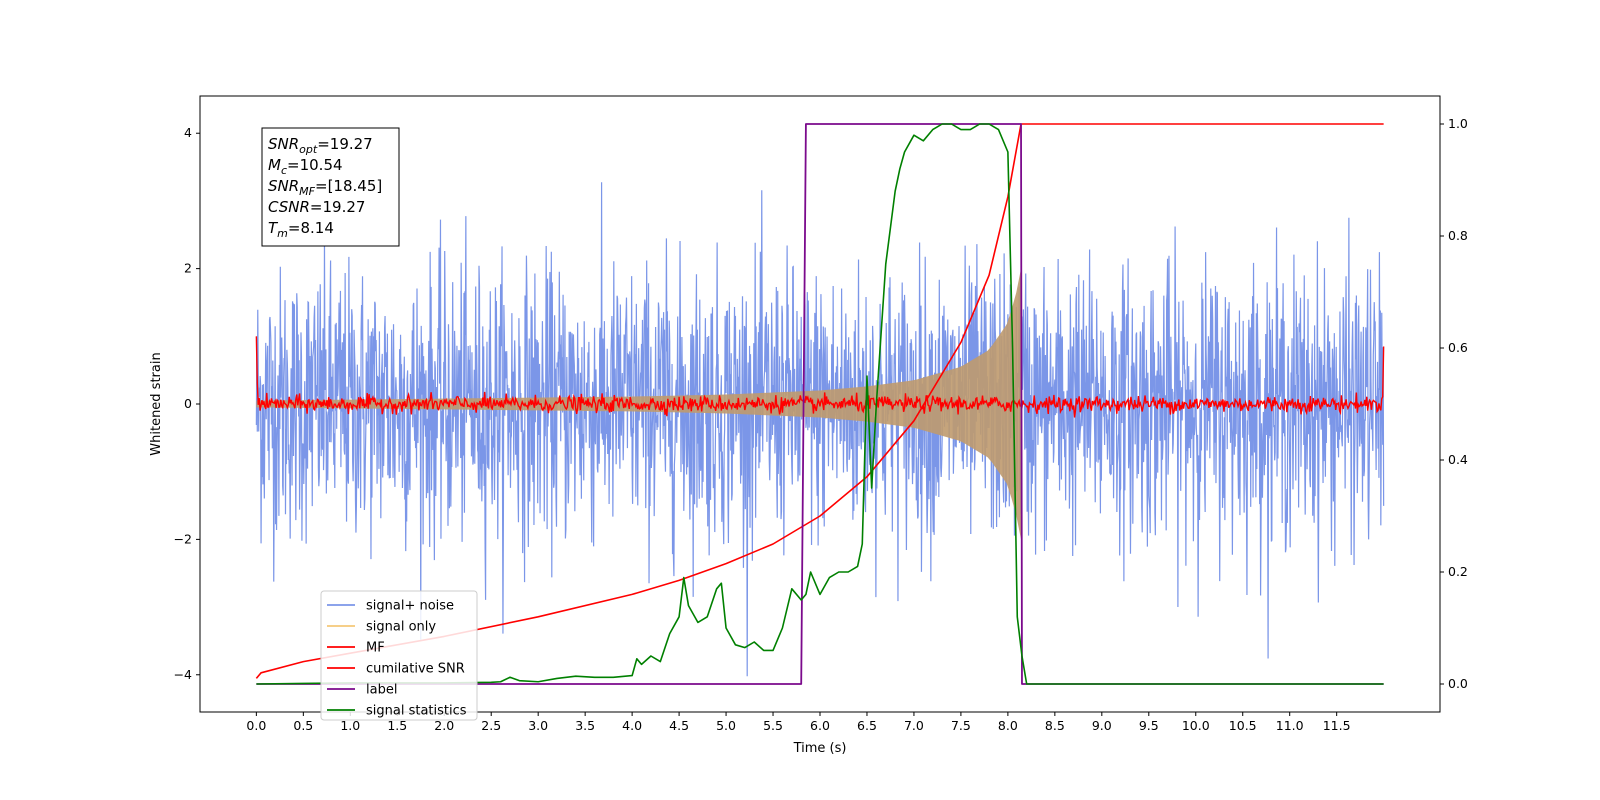  I want to click on info-symbol: T, so click(273, 228).